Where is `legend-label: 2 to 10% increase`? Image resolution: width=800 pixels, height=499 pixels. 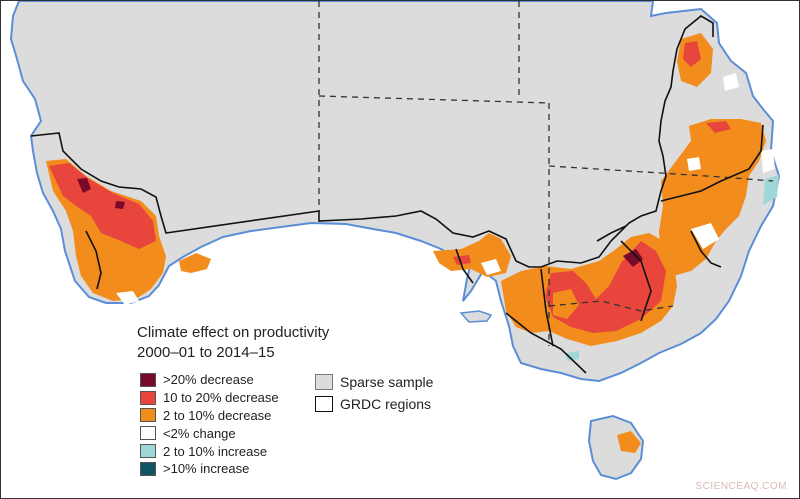
legend-label: 2 to 10% increase is located at coordinates (215, 451).